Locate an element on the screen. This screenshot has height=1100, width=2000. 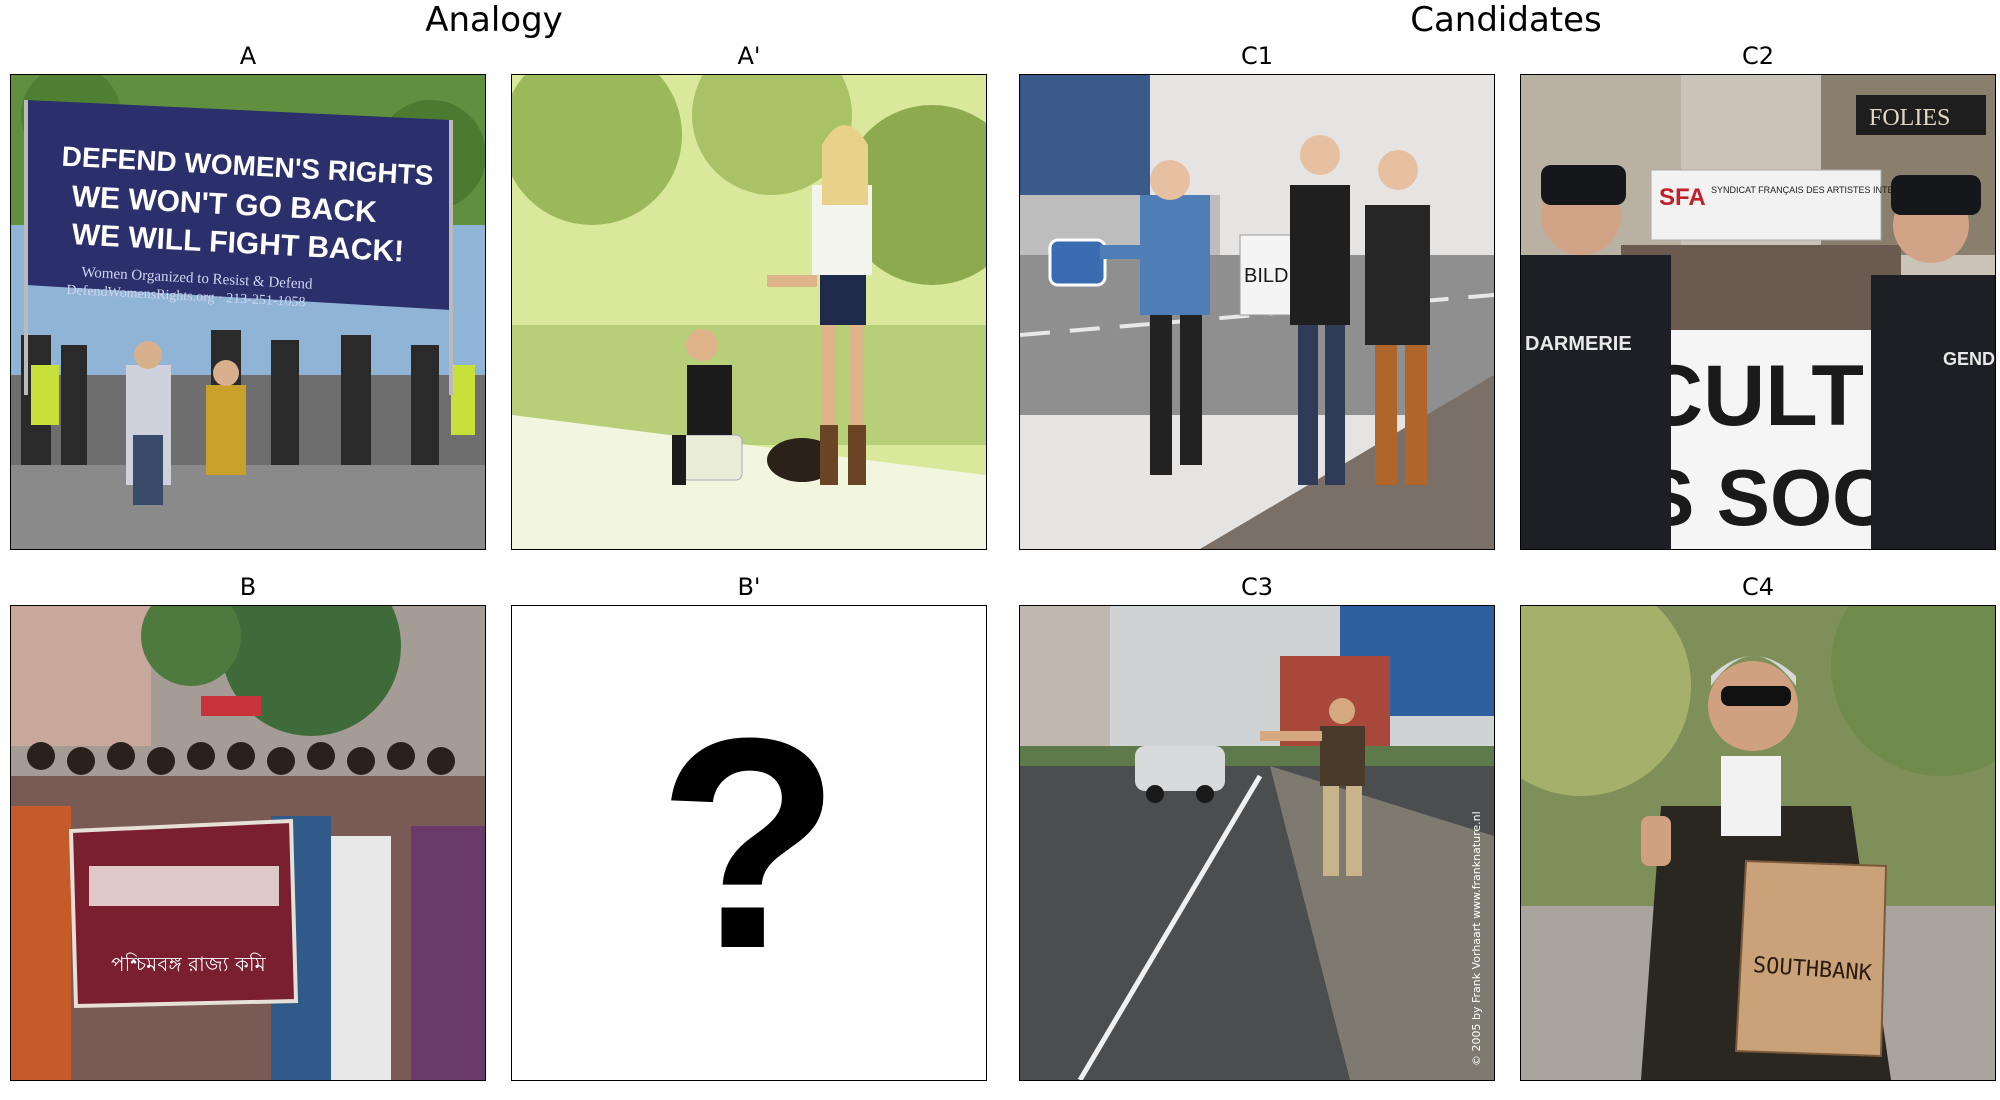
panel-label-c3: C3 is located at coordinates (1257, 587).